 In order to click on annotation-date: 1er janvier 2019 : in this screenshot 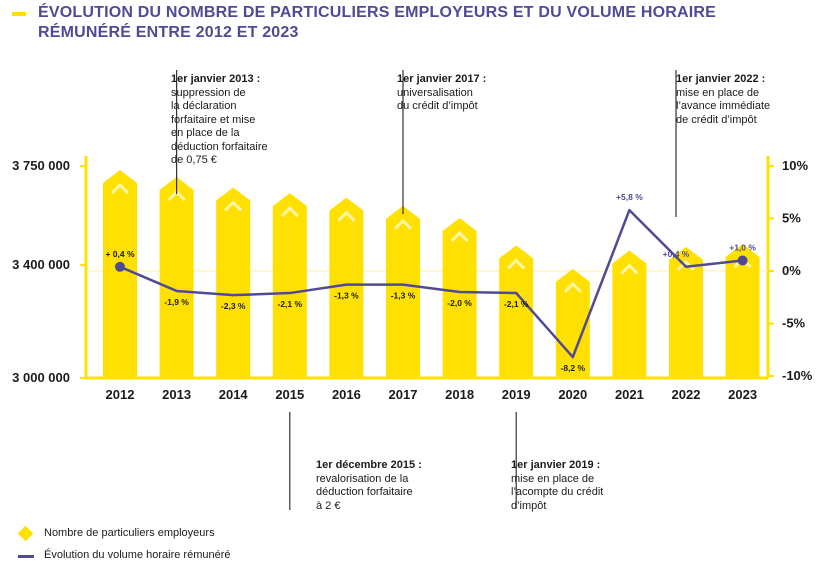, I will do `click(556, 465)`.